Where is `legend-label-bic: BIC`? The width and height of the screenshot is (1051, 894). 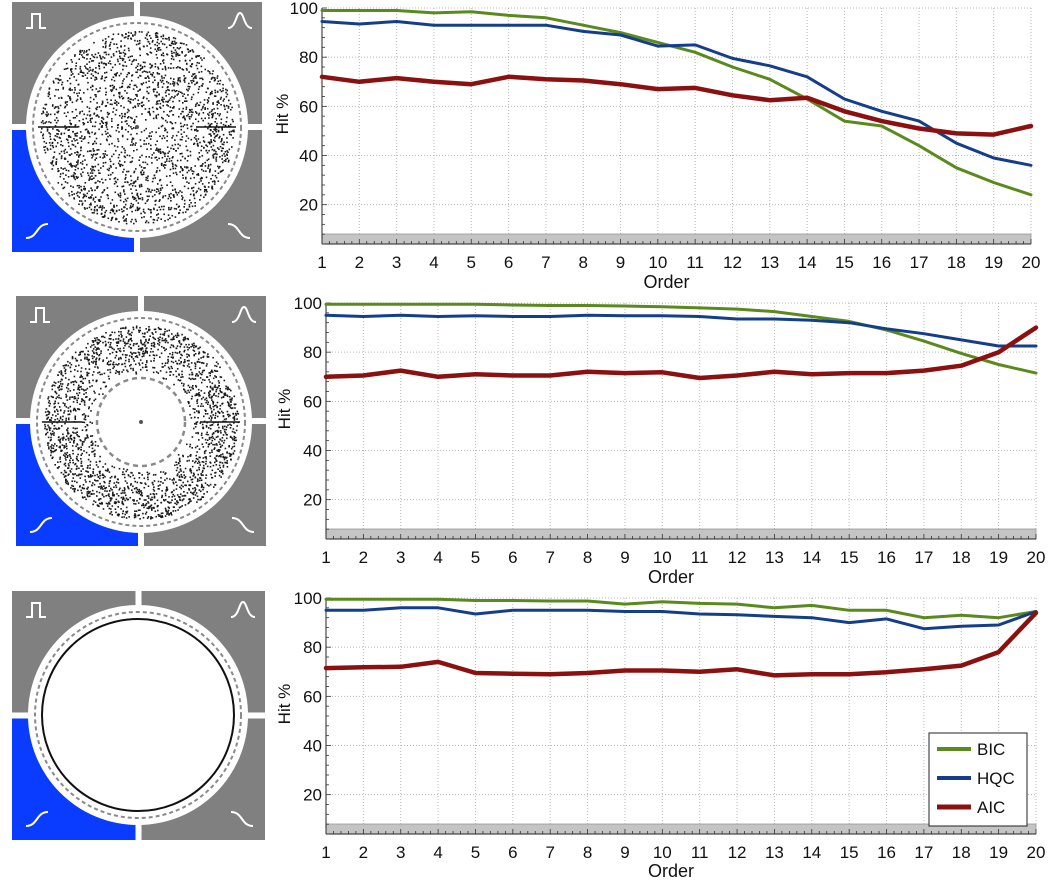 legend-label-bic: BIC is located at coordinates (991, 749).